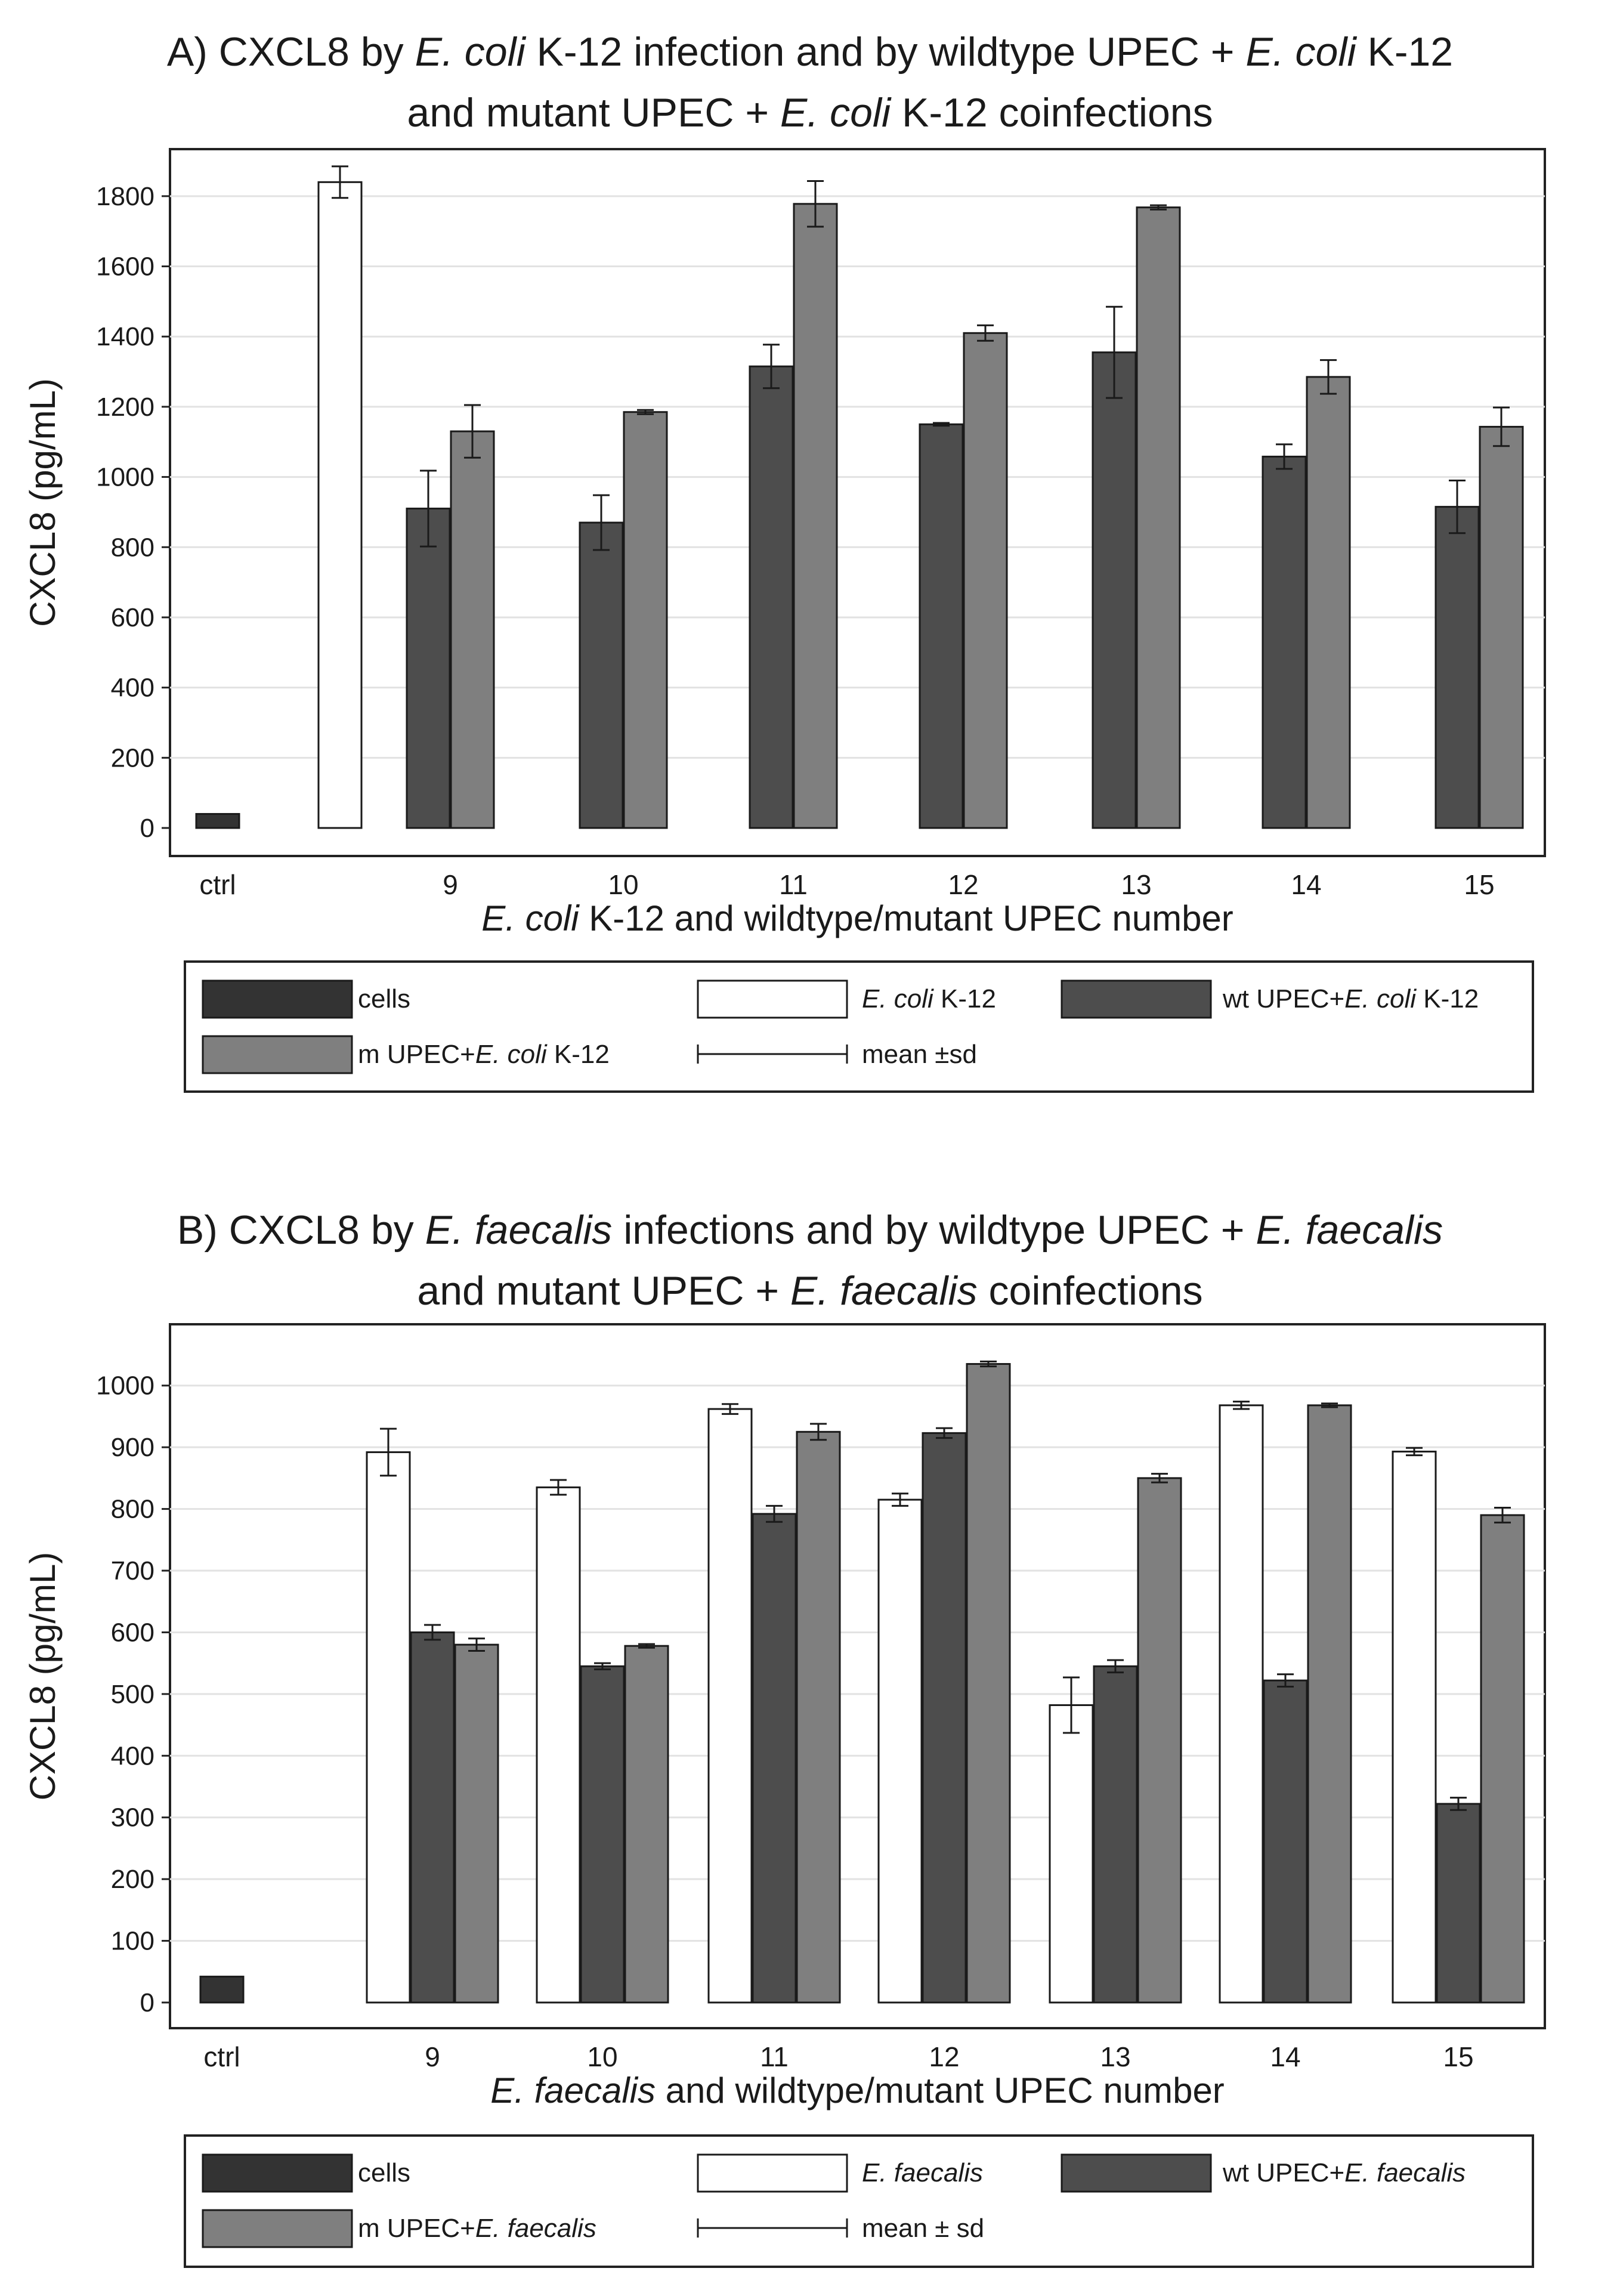 This screenshot has width=1620, height=2296. Describe the element at coordinates (132, 1448) in the screenshot. I see `y-tick-label: 900` at that location.